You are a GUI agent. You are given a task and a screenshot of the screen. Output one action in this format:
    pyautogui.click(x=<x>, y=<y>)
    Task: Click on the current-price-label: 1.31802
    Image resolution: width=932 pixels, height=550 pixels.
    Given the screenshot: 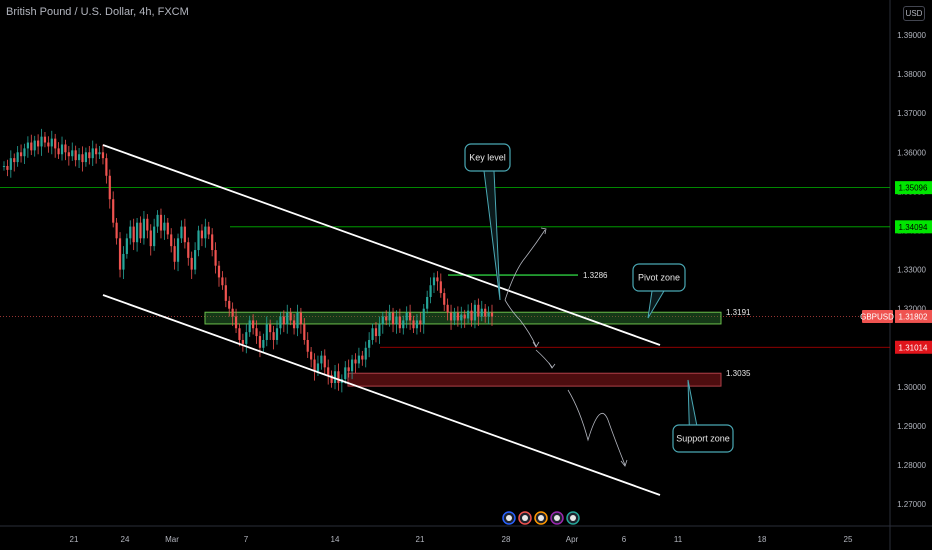 What is the action you would take?
    pyautogui.click(x=913, y=316)
    